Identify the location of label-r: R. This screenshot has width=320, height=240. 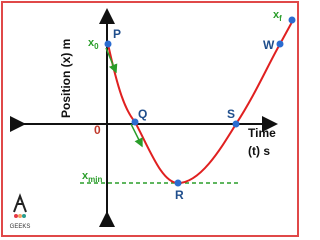
(179, 195).